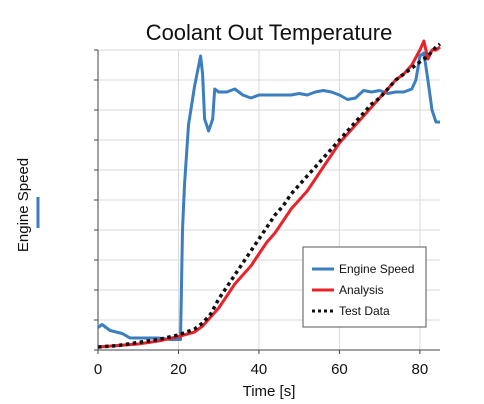 The image size is (484, 404). I want to click on legend: Engine Speed Analysis Test Data, so click(364, 287).